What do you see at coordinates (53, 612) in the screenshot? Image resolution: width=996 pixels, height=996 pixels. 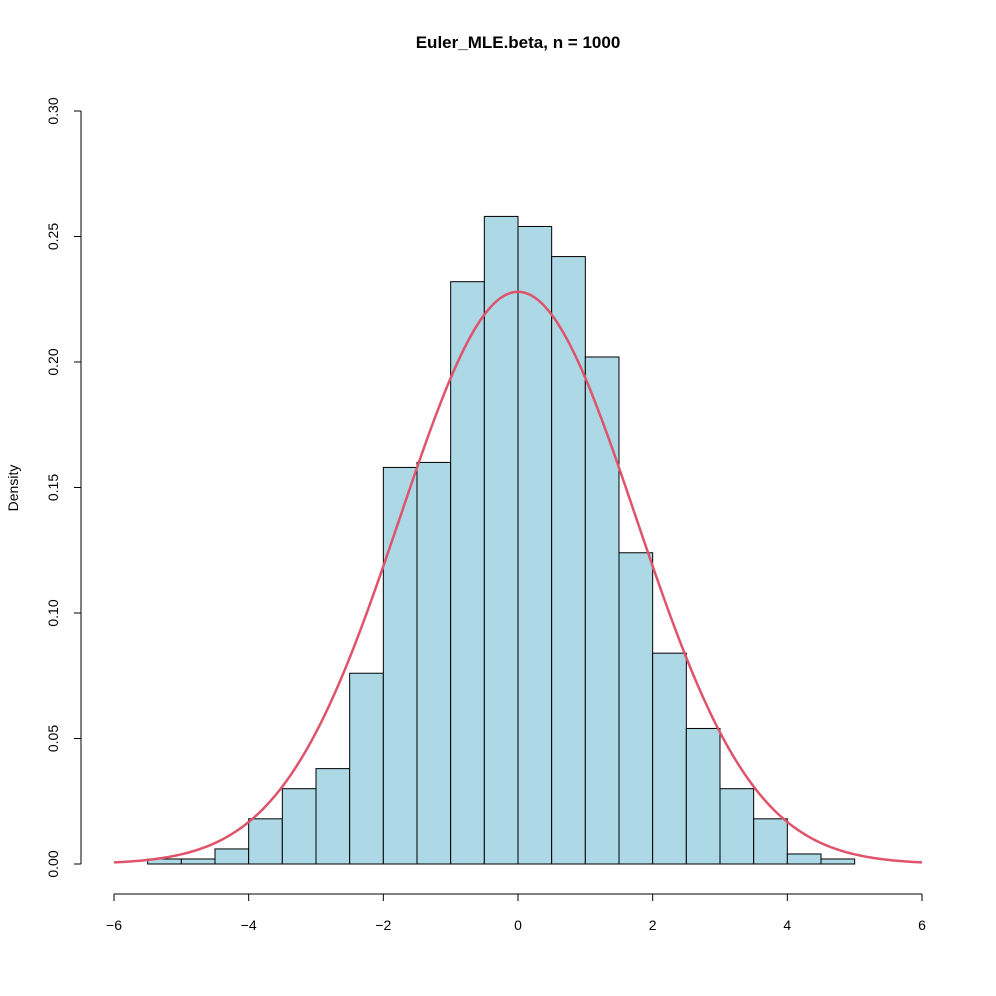 I see `y-tick-label: 0.10` at bounding box center [53, 612].